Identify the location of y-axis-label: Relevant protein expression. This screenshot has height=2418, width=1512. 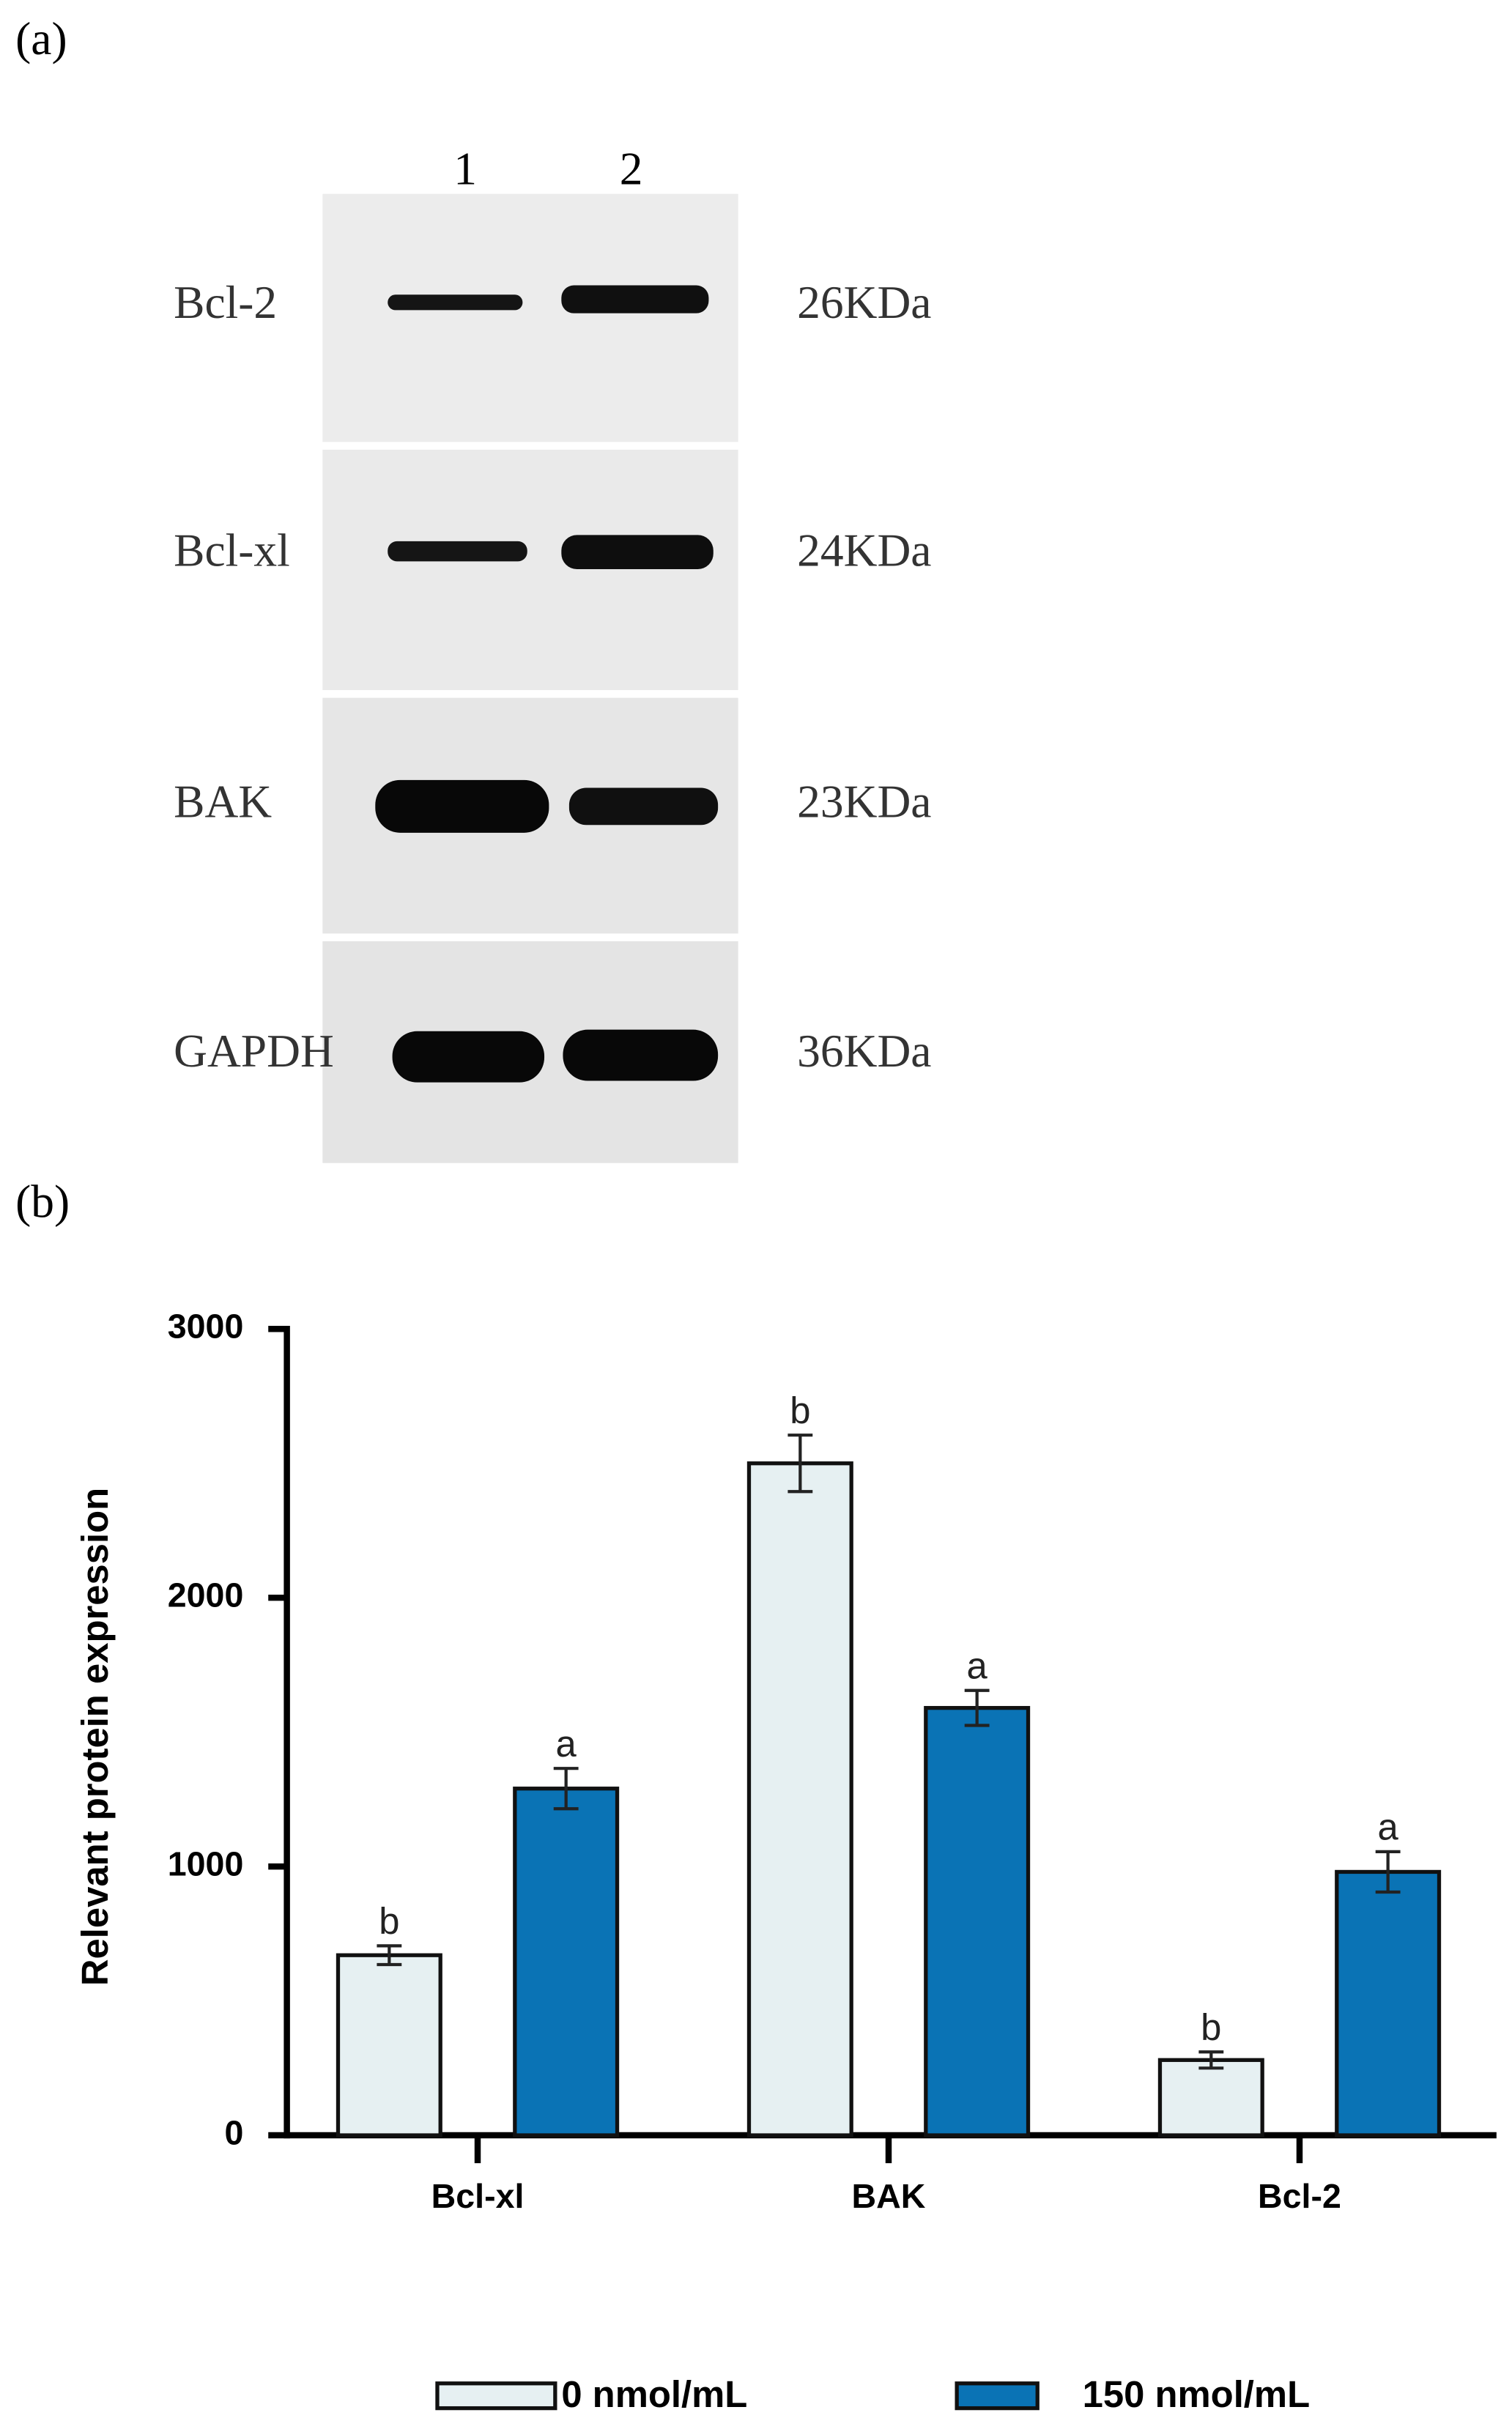
(95, 1737).